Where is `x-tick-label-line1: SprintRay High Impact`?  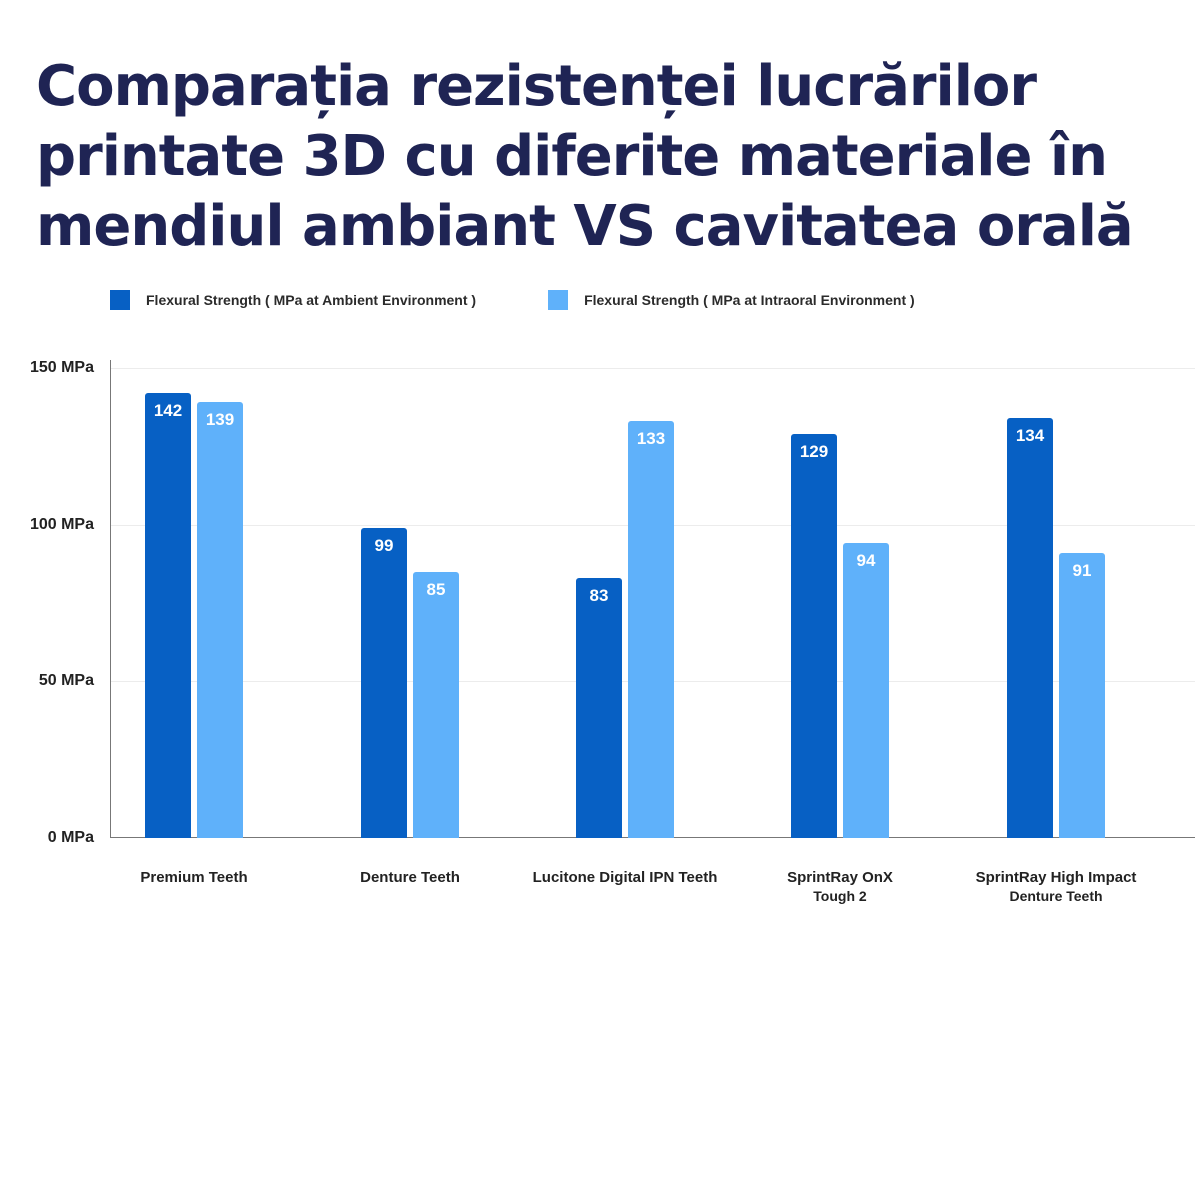
x-tick-label-line1: SprintRay High Impact is located at coordinates (1056, 877).